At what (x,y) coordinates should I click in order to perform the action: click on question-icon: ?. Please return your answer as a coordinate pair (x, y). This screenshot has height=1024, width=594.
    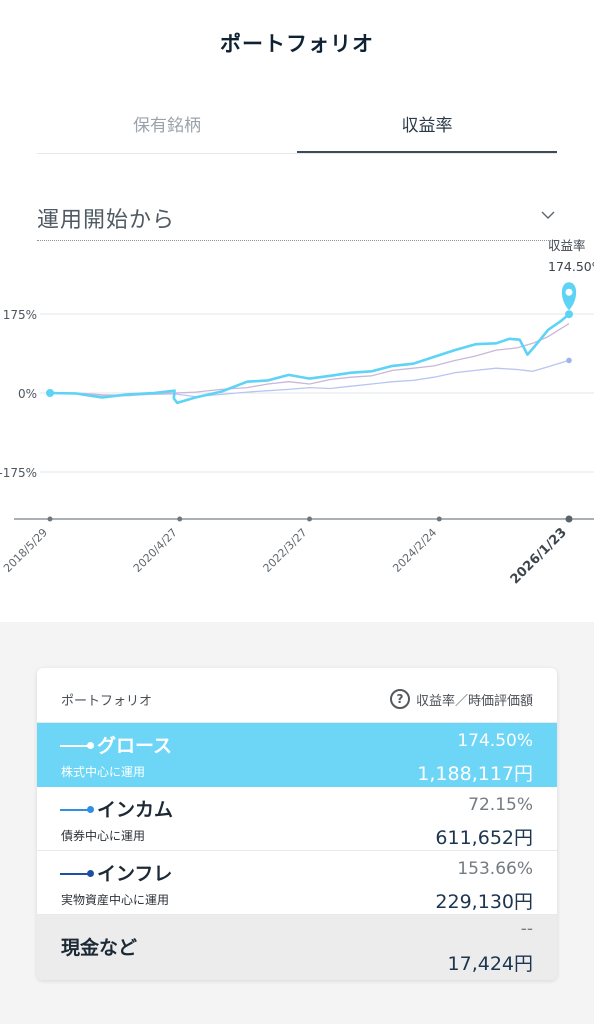
    Looking at the image, I should click on (399, 699).